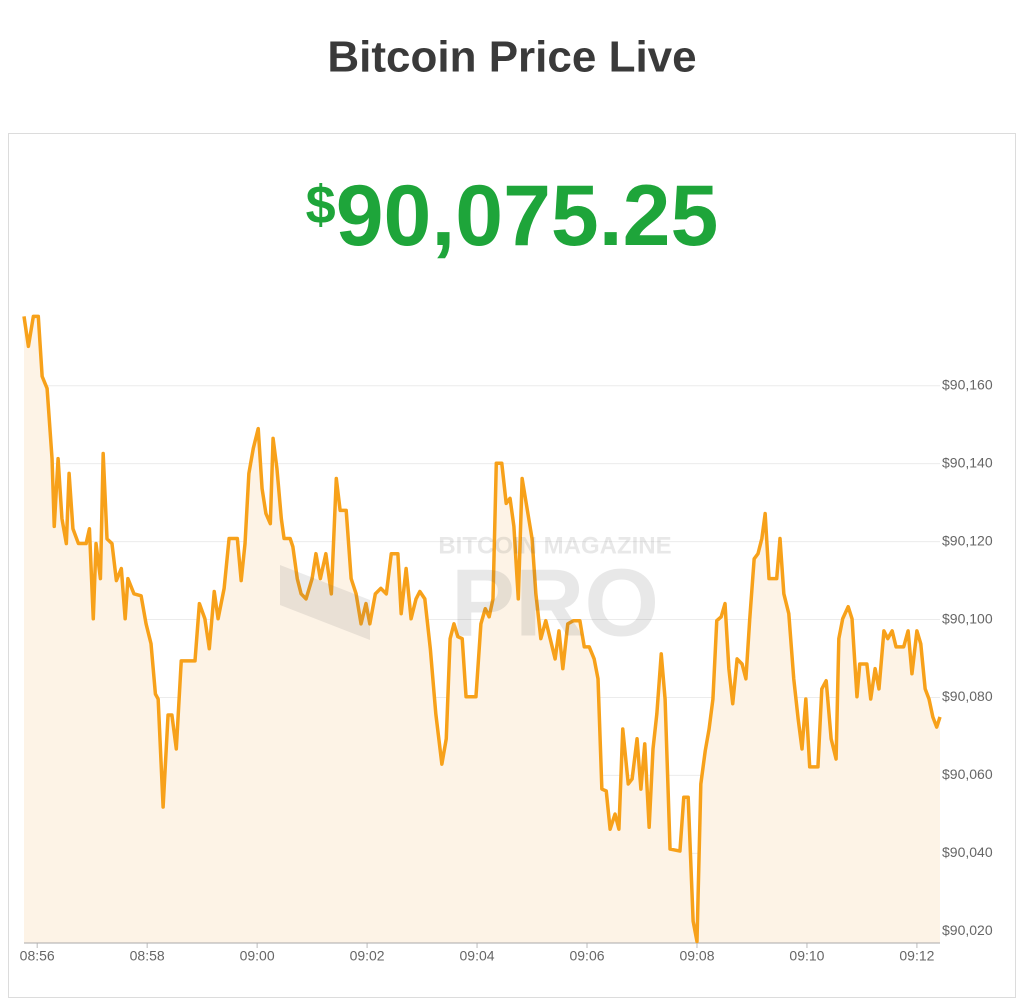 This screenshot has width=1024, height=1008. What do you see at coordinates (967, 930) in the screenshot?
I see `y-tick-label: $90,020` at bounding box center [967, 930].